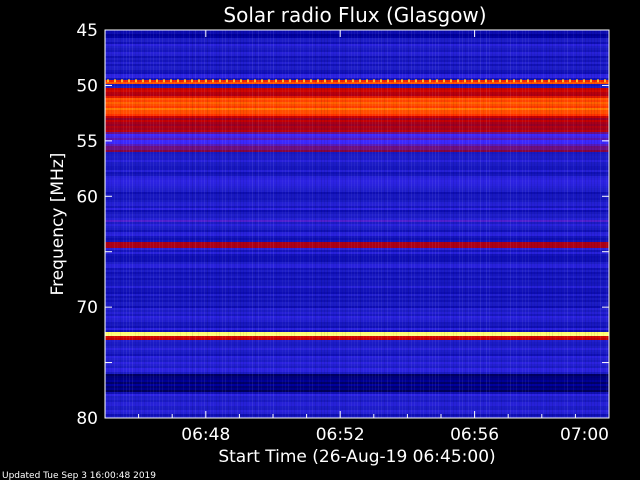 This screenshot has width=640, height=480. Describe the element at coordinates (87, 142) in the screenshot. I see `y-tick-label: 55` at that location.